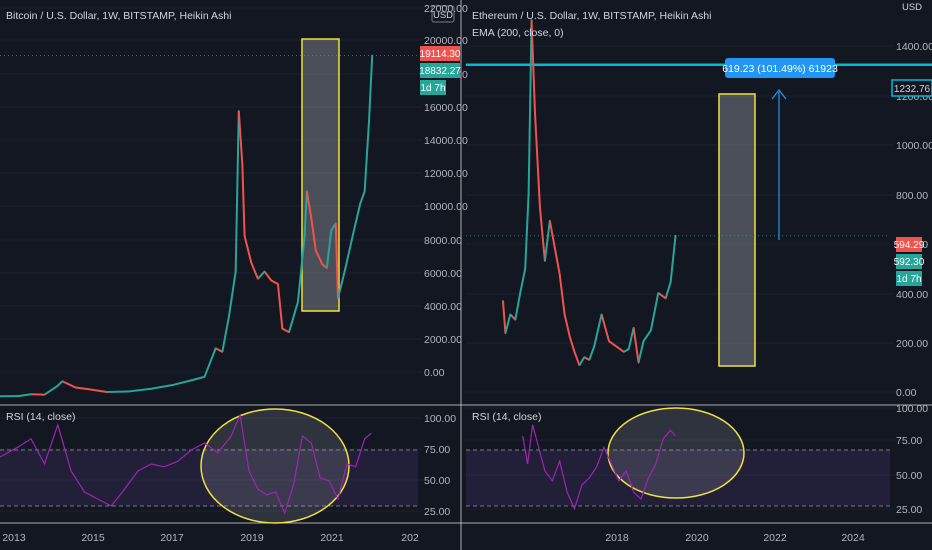 The width and height of the screenshot is (932, 550). I want to click on y-tick-label: 14000.00, so click(446, 141).